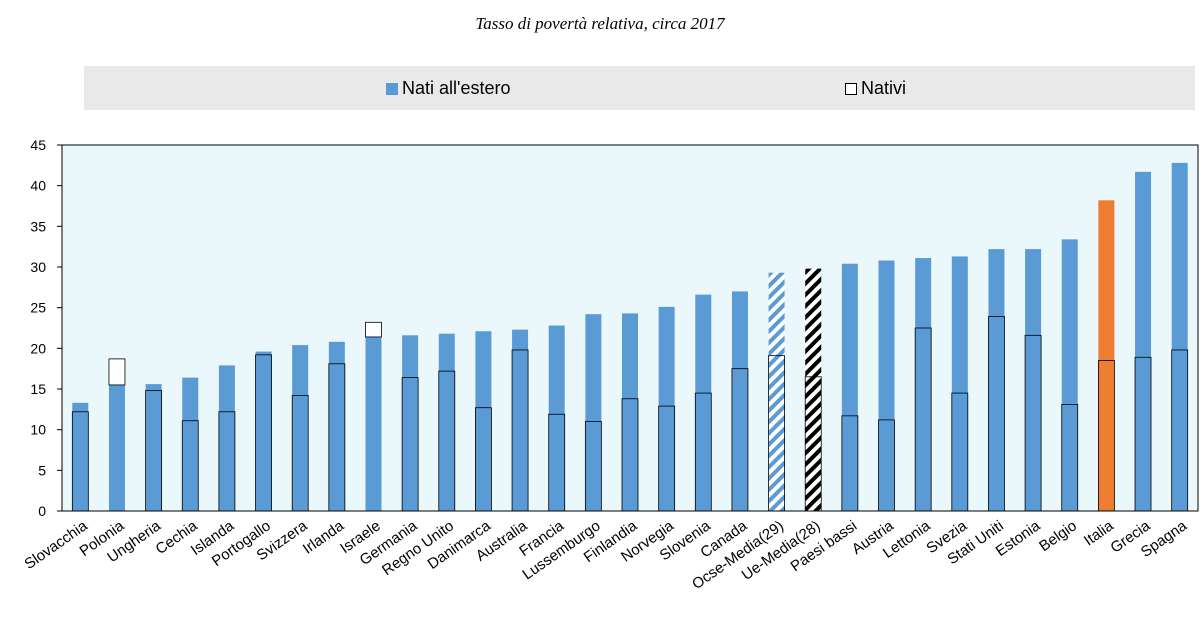  I want to click on legend-swatch-foreign, so click(392, 88).